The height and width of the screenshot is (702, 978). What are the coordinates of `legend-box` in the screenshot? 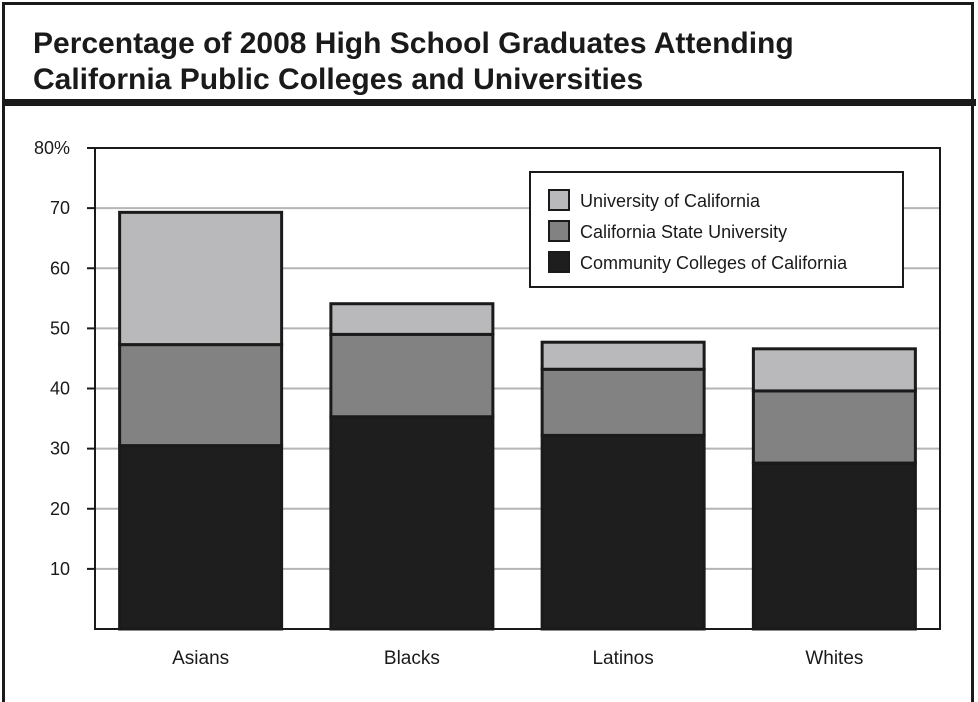 It's located at (716, 229).